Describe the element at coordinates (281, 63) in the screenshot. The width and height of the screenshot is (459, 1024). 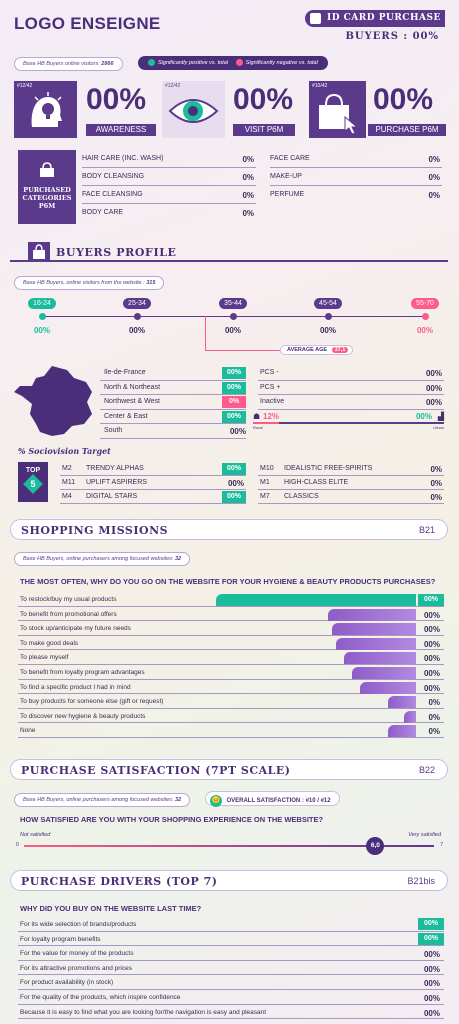
I see `legend-negative: Significantly negative vs. total` at that location.